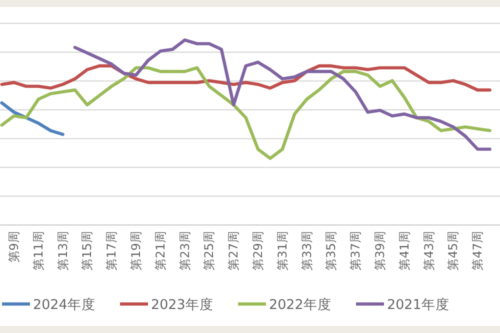 The width and height of the screenshot is (500, 333). Describe the element at coordinates (355, 250) in the screenshot. I see `x-tick-label: 第37周` at that location.